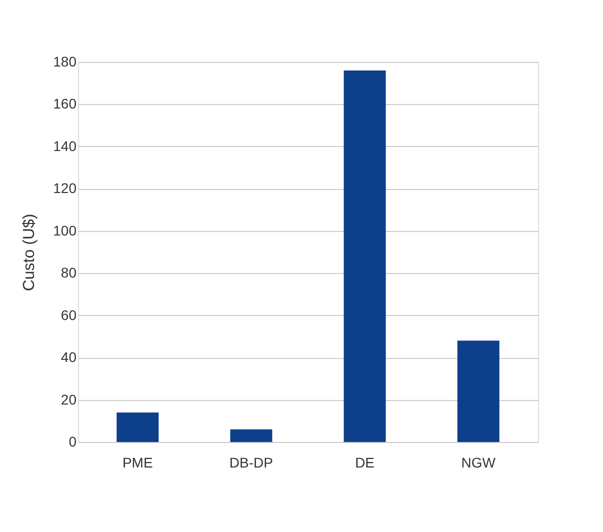  What do you see at coordinates (137, 462) in the screenshot?
I see `x-tick-label: PME` at bounding box center [137, 462].